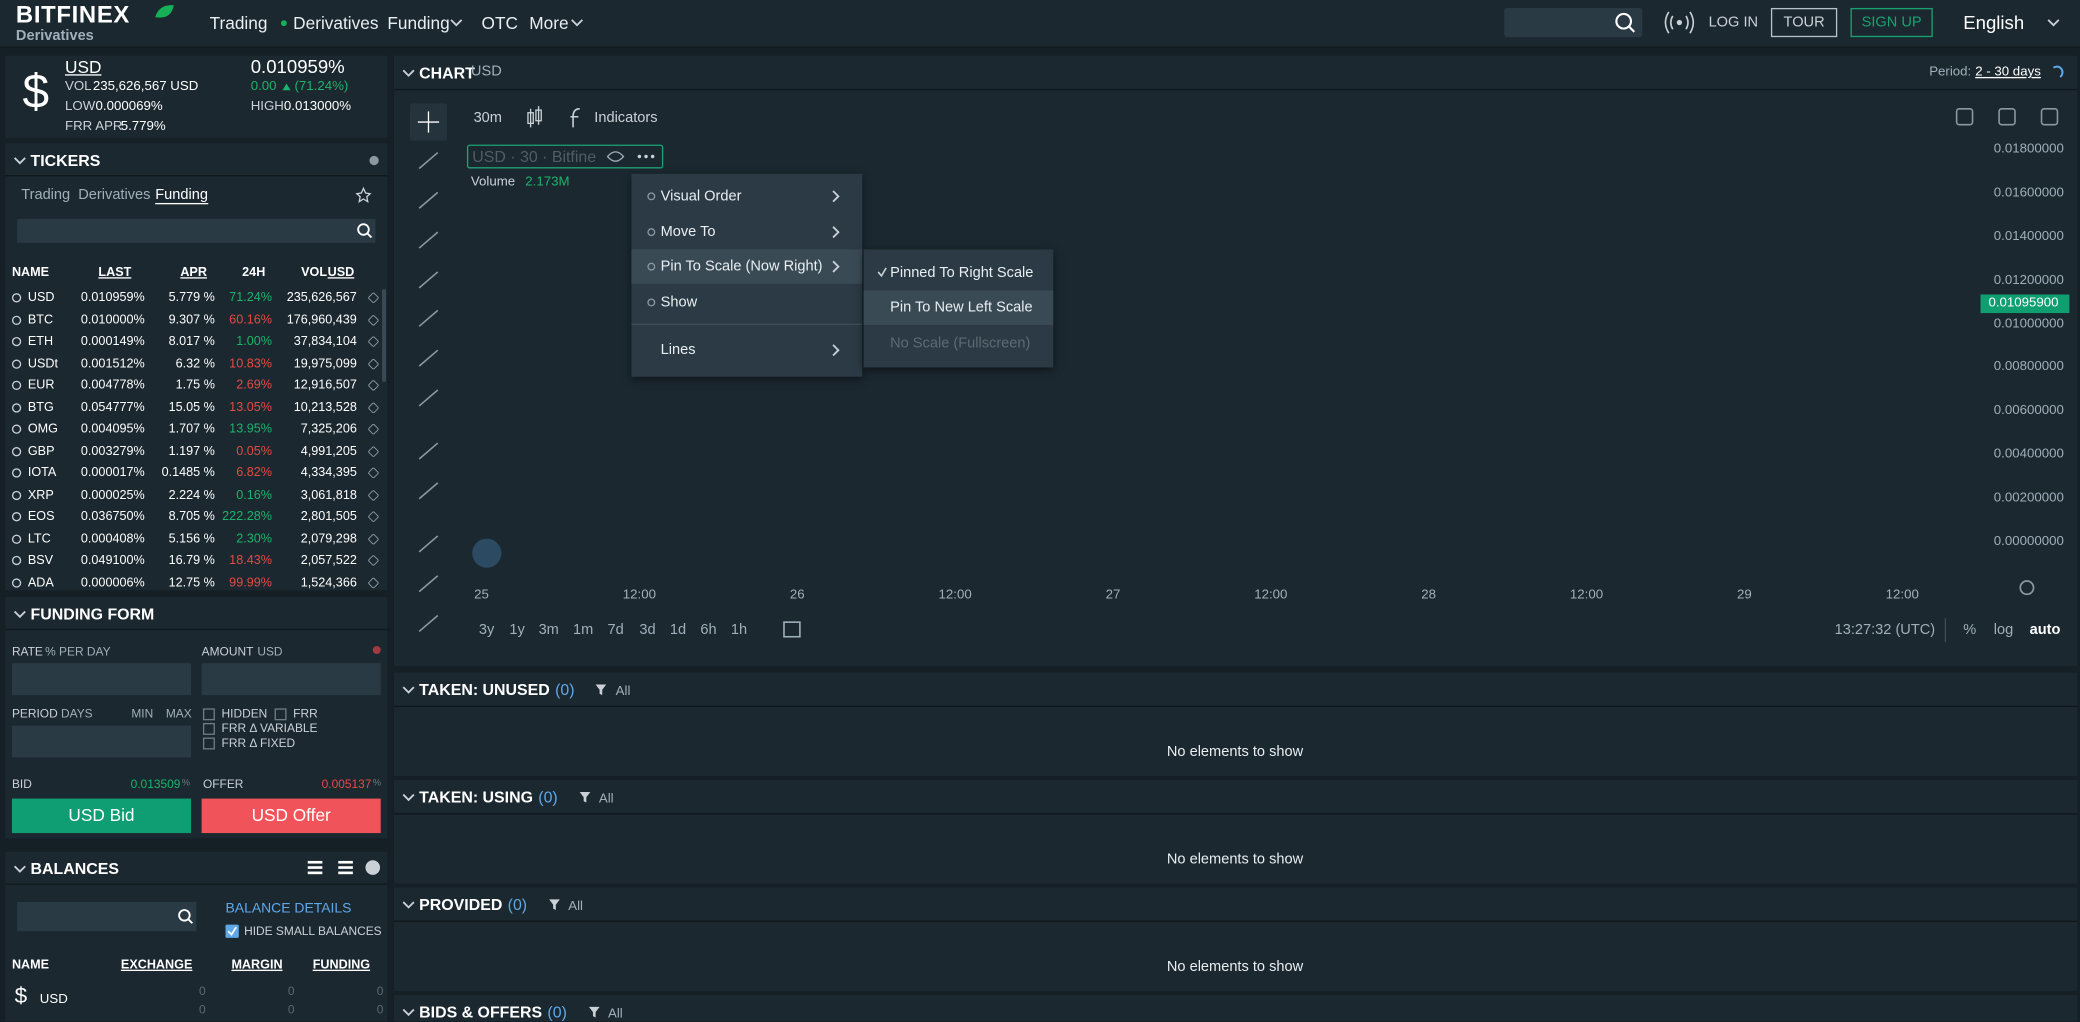 The image size is (2080, 1022). What do you see at coordinates (626, 118) in the screenshot?
I see `indicators-button: Indicators` at bounding box center [626, 118].